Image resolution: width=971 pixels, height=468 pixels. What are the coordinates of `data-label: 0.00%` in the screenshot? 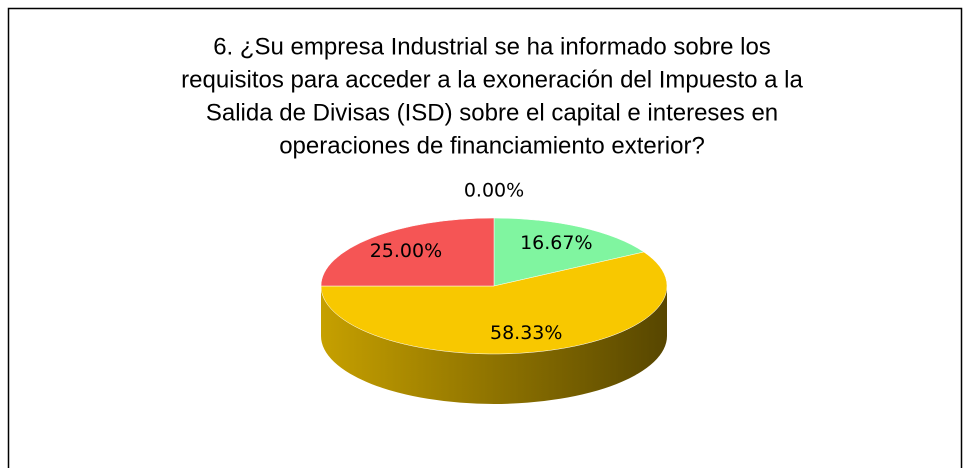 It's located at (494, 190).